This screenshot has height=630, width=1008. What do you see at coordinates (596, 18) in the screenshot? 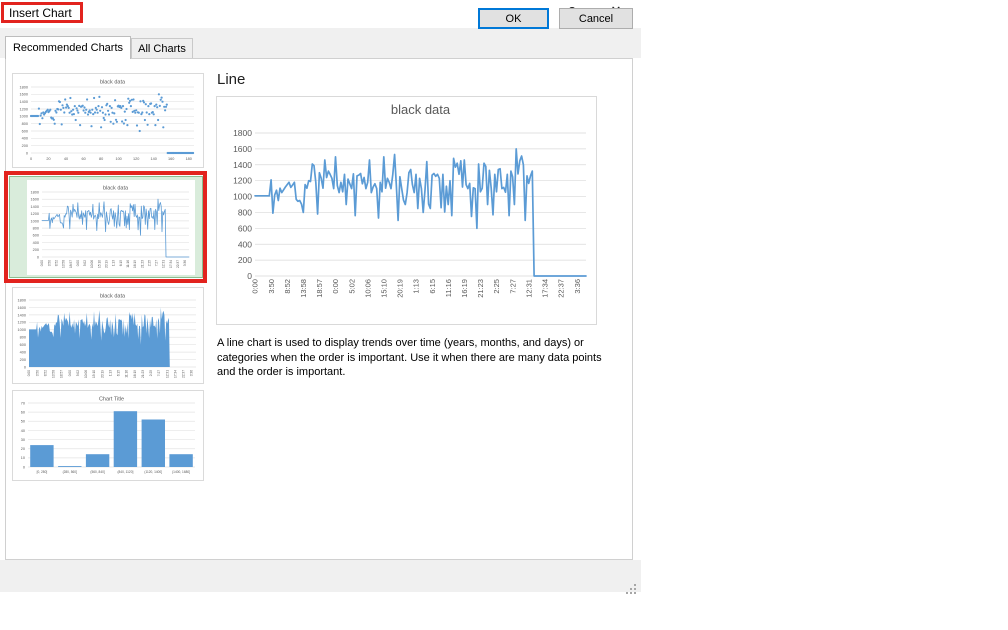
I see `cancel-button: Cancel` at bounding box center [596, 18].